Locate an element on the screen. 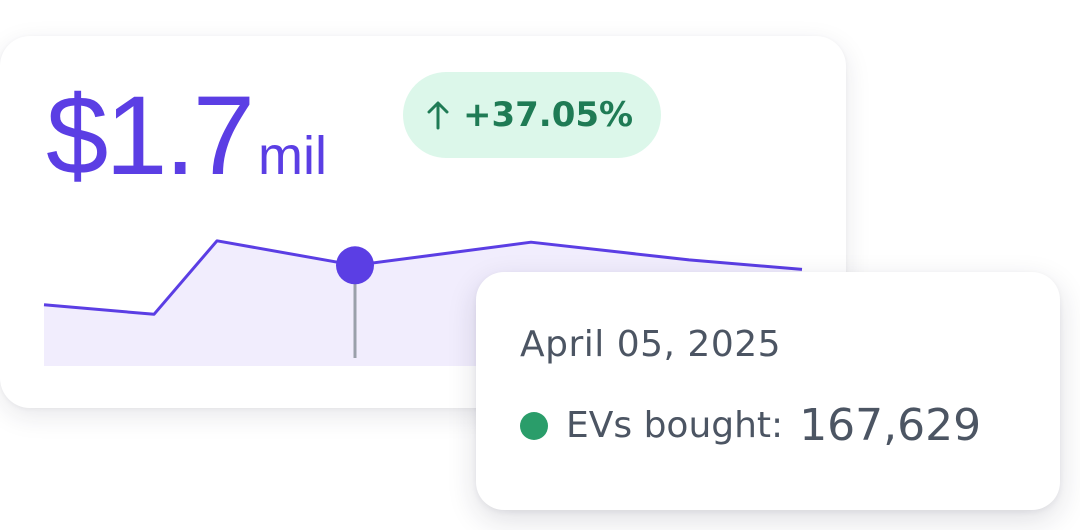 This screenshot has height=530, width=1080. headline-unit: mil is located at coordinates (292, 156).